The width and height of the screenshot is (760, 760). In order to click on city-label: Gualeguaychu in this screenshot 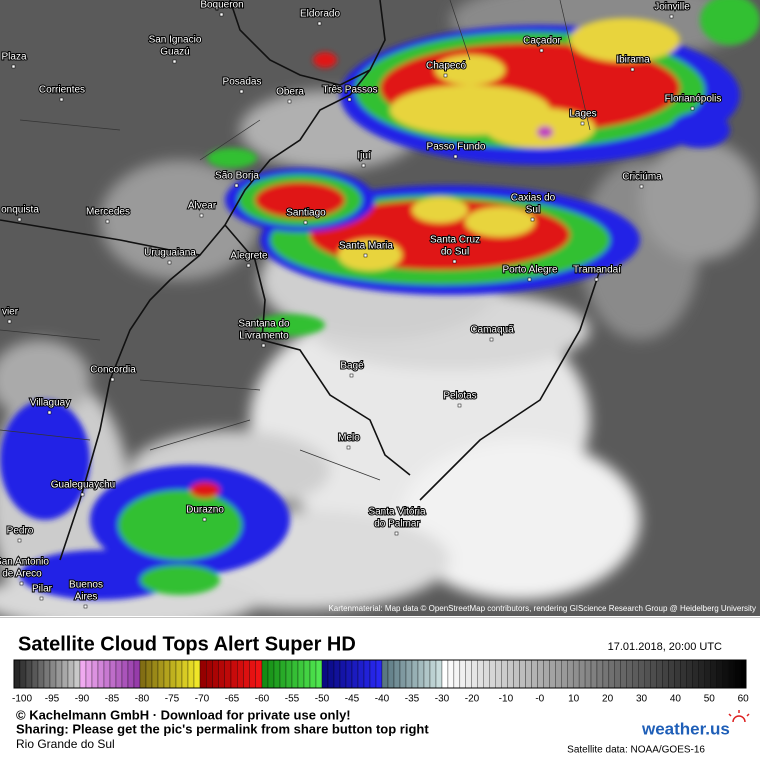, I will do `click(83, 485)`.